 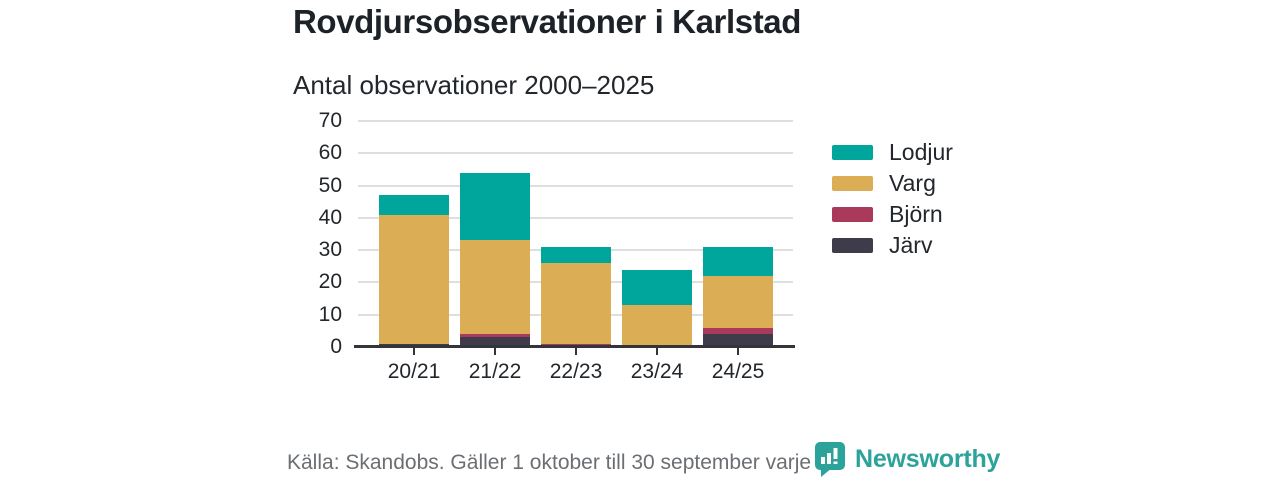 What do you see at coordinates (928, 459) in the screenshot?
I see `brand-name: Newsworthy` at bounding box center [928, 459].